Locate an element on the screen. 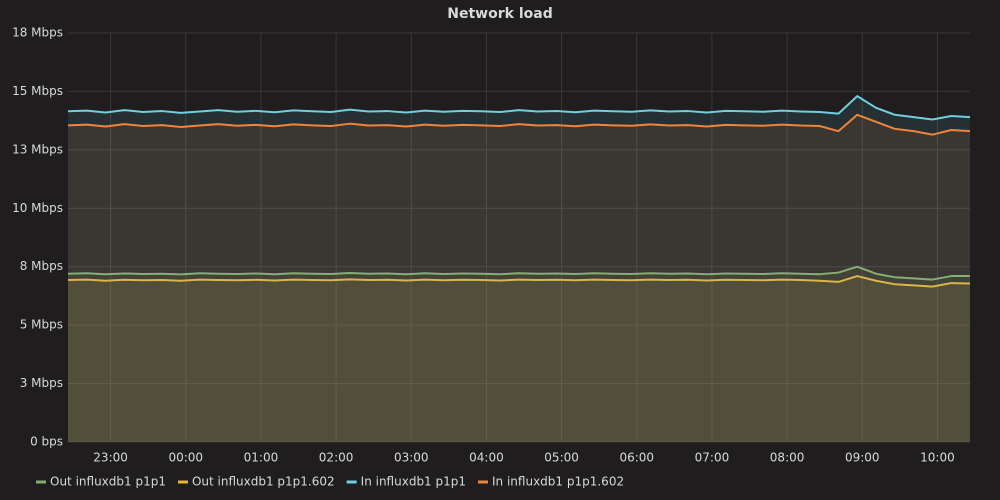  legend-item: Out influxdb1 p1p1 is located at coordinates (101, 482).